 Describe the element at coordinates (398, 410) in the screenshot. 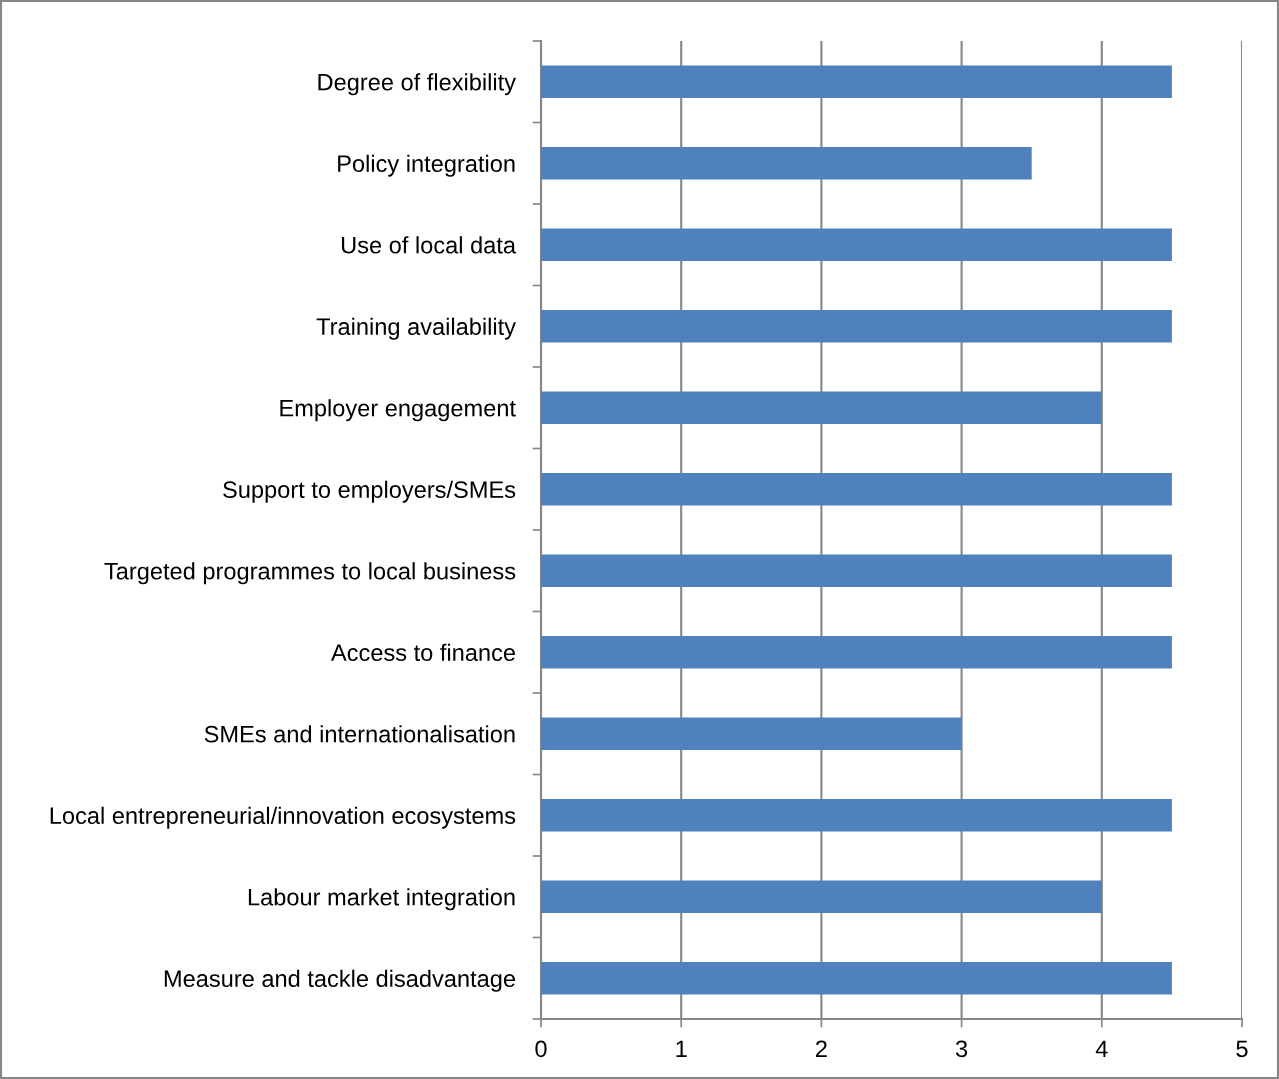

I see `y-tick-label: Employer engagement` at that location.